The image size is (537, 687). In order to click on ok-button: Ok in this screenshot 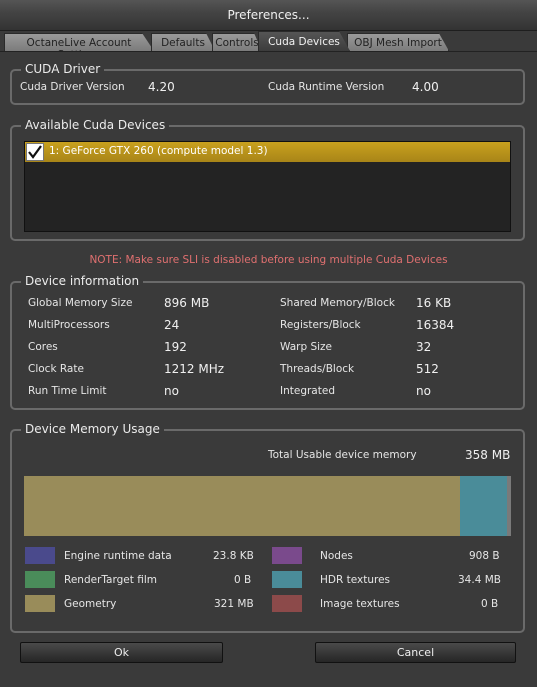, I will do `click(121, 652)`.